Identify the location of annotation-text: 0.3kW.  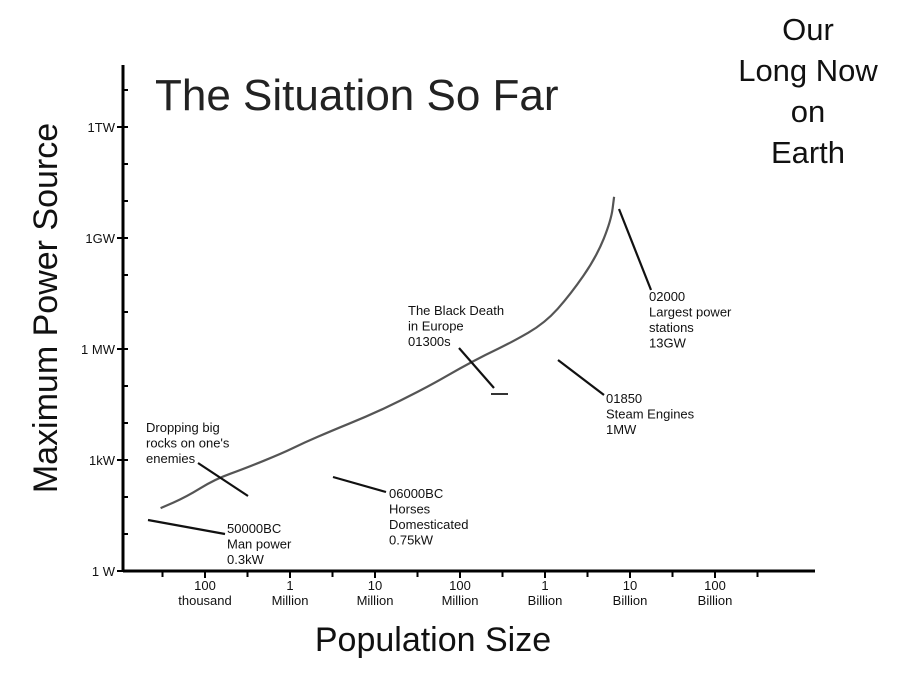
(246, 559).